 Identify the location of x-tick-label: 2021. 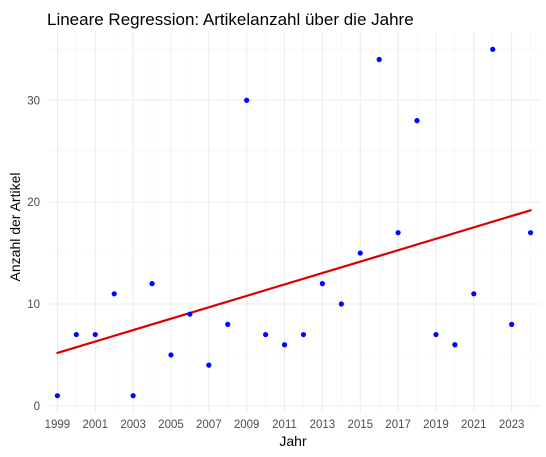
(474, 425).